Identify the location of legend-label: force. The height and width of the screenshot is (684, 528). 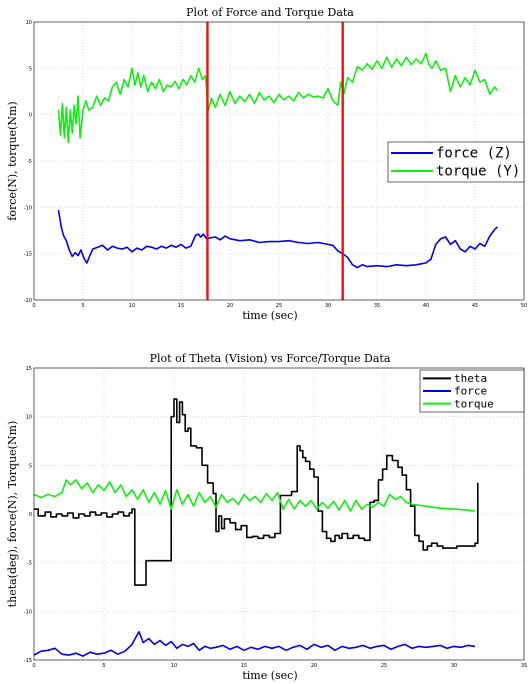
(470, 391).